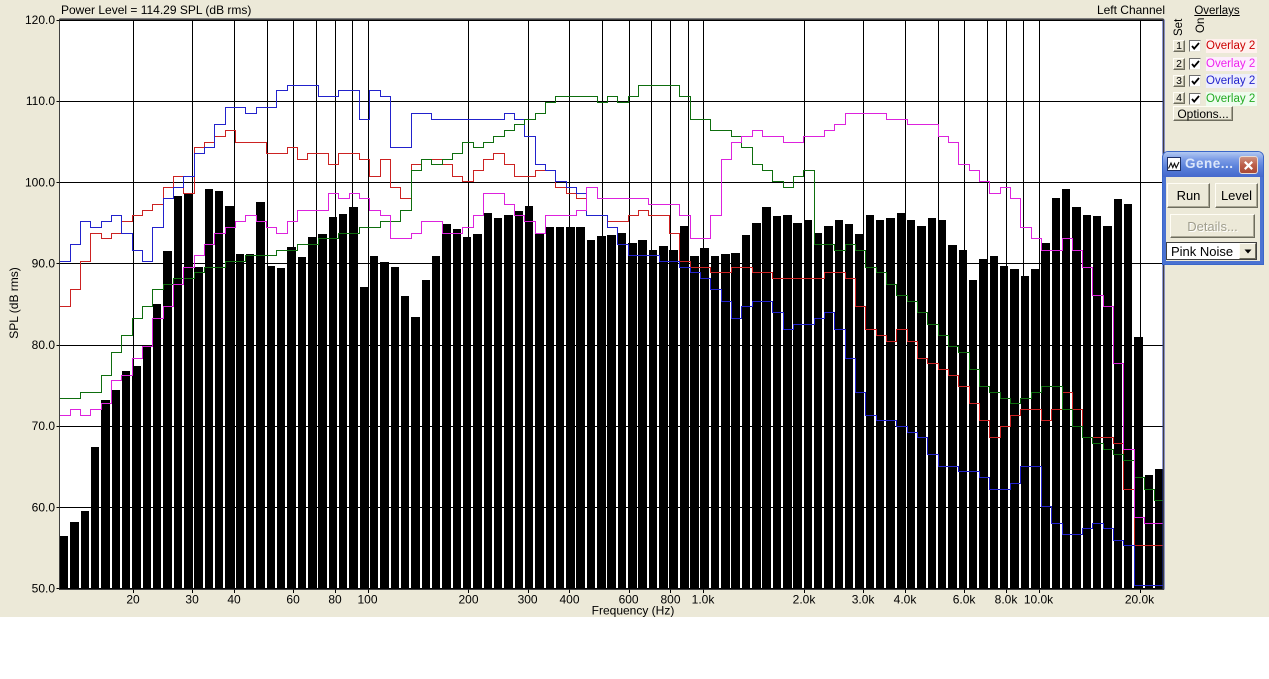 The image size is (1269, 679). I want to click on svg-text: 3.0k, so click(864, 600).